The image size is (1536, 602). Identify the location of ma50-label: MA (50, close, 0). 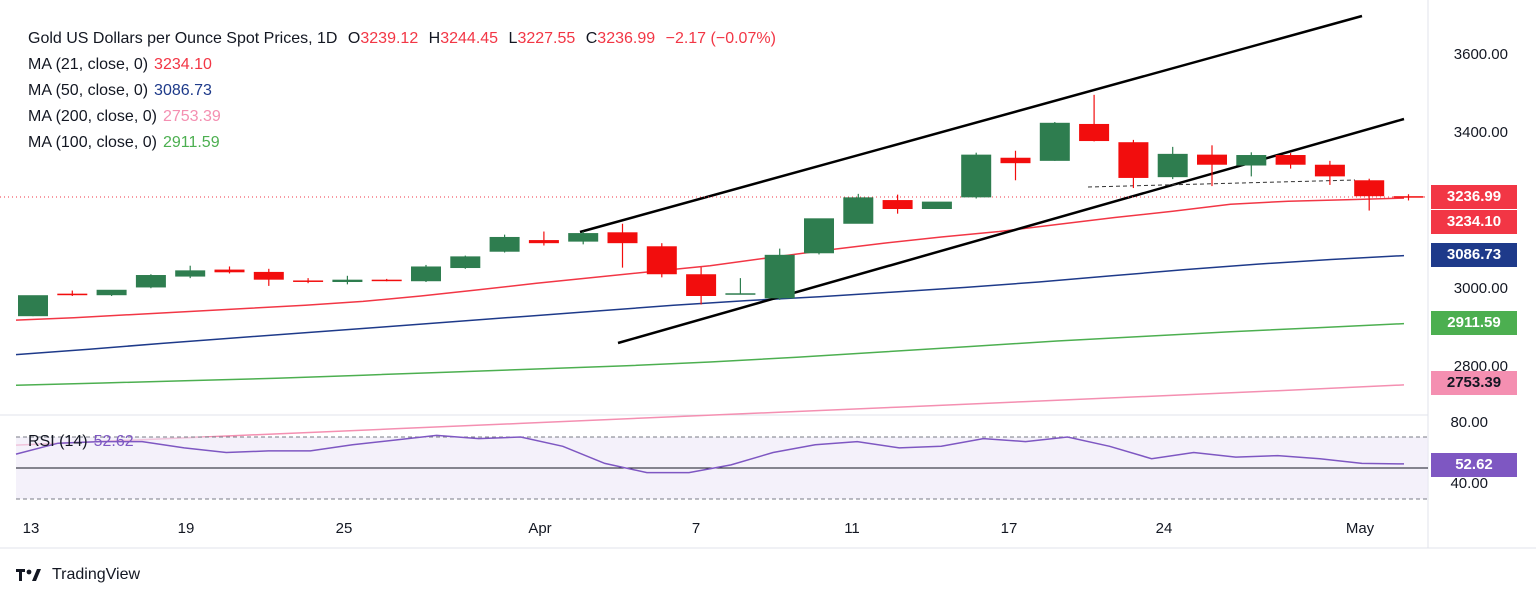
(88, 90).